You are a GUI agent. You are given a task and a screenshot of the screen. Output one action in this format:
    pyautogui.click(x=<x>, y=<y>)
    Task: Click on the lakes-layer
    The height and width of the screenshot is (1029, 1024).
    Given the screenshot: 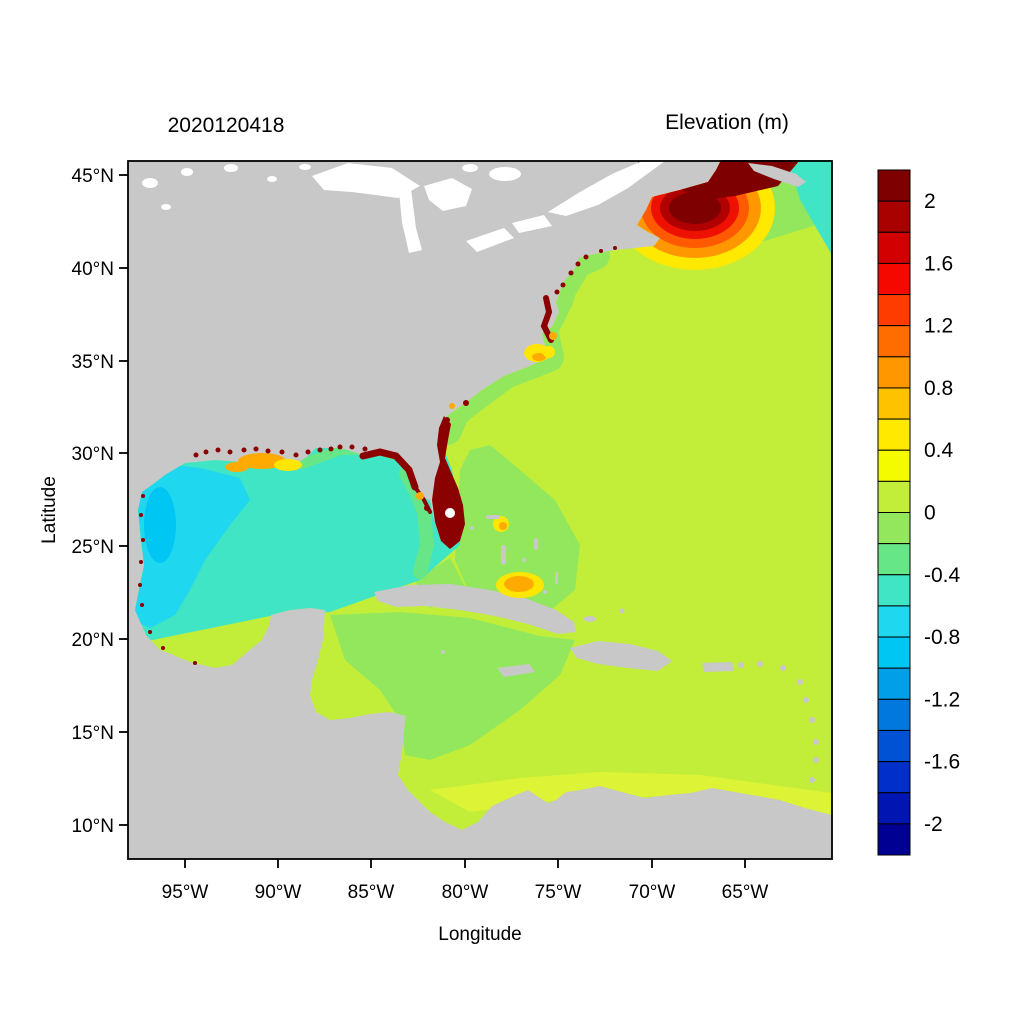 What is the action you would take?
    pyautogui.click(x=403, y=207)
    